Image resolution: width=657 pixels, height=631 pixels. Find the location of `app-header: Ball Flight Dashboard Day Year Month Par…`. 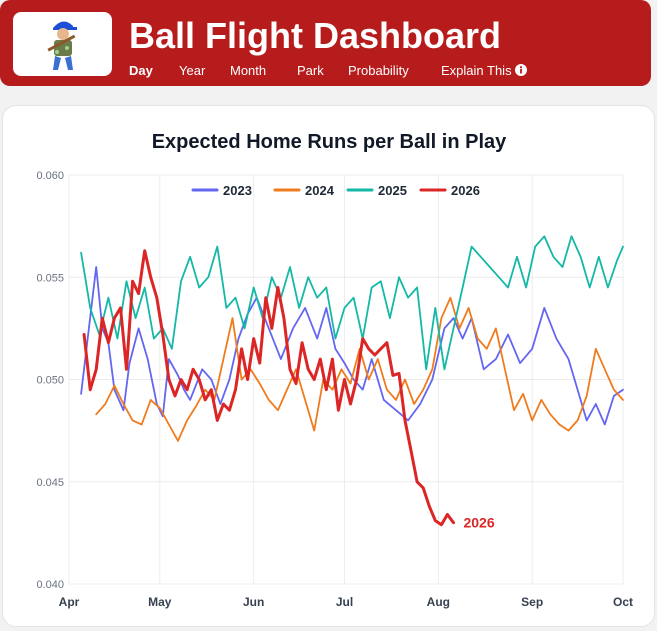

app-header: Ball Flight Dashboard Day Year Month Par… is located at coordinates (325, 43).